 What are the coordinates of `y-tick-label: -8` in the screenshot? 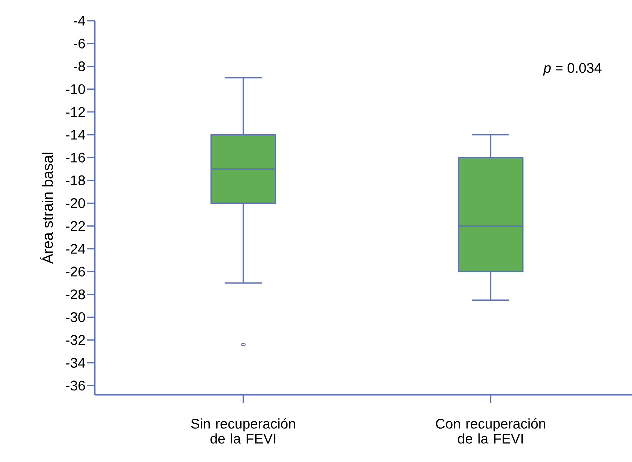 It's located at (80, 67).